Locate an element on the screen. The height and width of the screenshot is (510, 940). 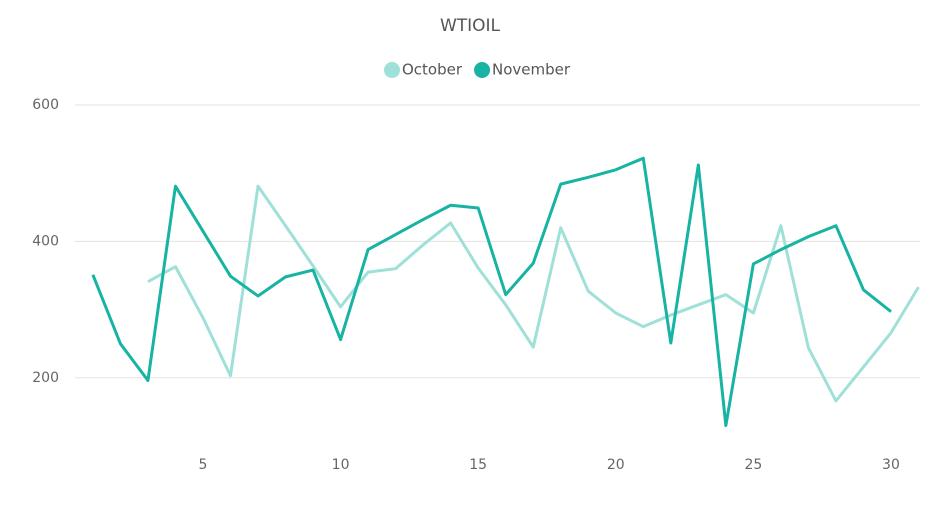
chart-title: WTIOIL is located at coordinates (470, 26).